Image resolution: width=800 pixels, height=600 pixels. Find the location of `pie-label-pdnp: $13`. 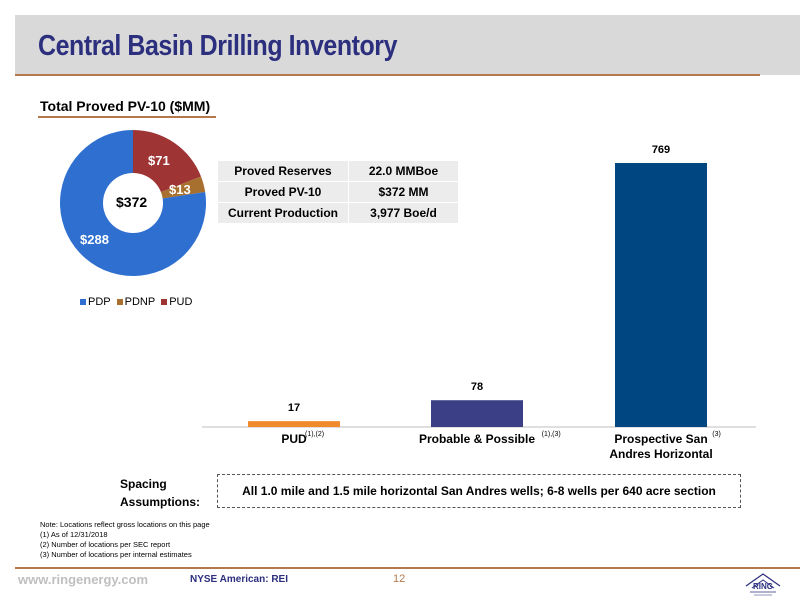

pie-label-pdnp: $13 is located at coordinates (180, 189).